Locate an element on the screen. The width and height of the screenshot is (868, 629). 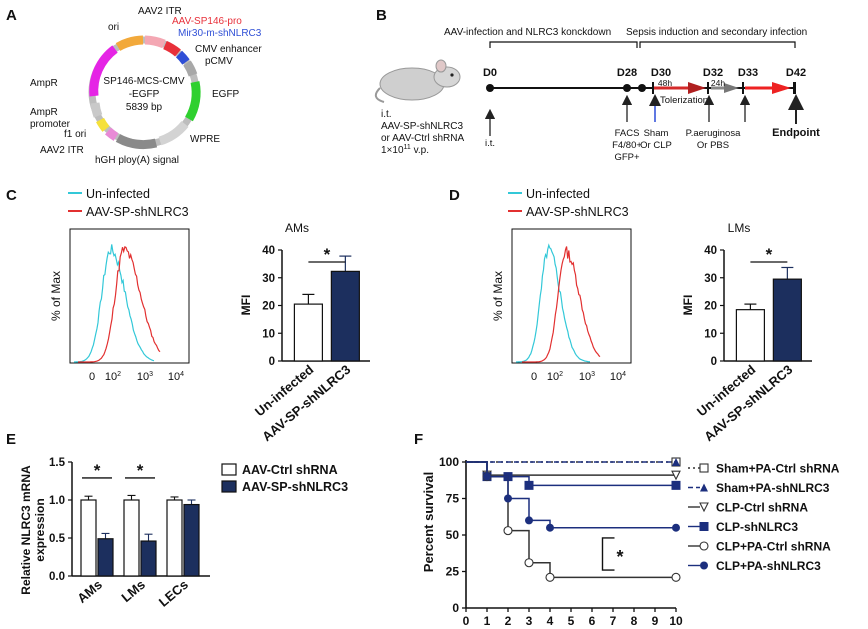
label-ori: ori is located at coordinates (113, 27).